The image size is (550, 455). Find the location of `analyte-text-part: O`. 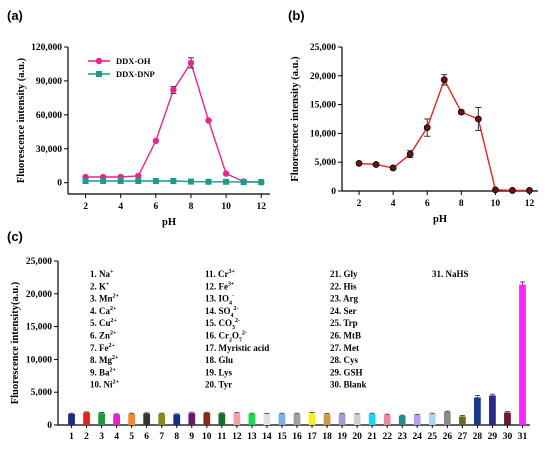

analyte-text-part: O is located at coordinates (235, 336).